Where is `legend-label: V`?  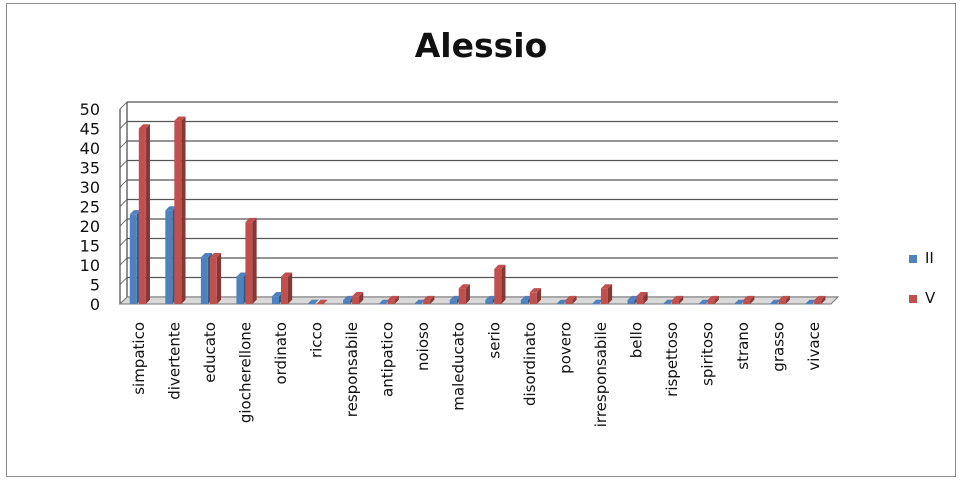
legend-label: V is located at coordinates (930, 298).